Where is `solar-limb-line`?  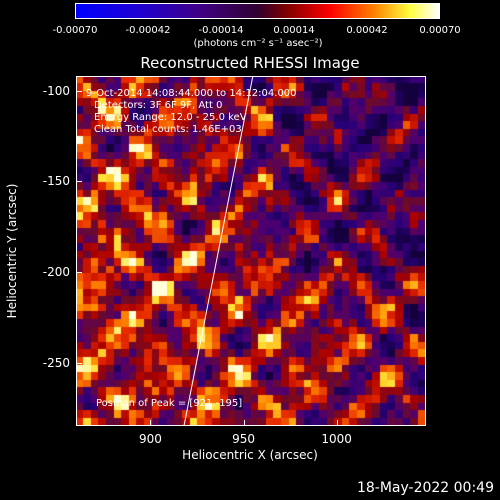
solar-limb-line is located at coordinates (218, 251).